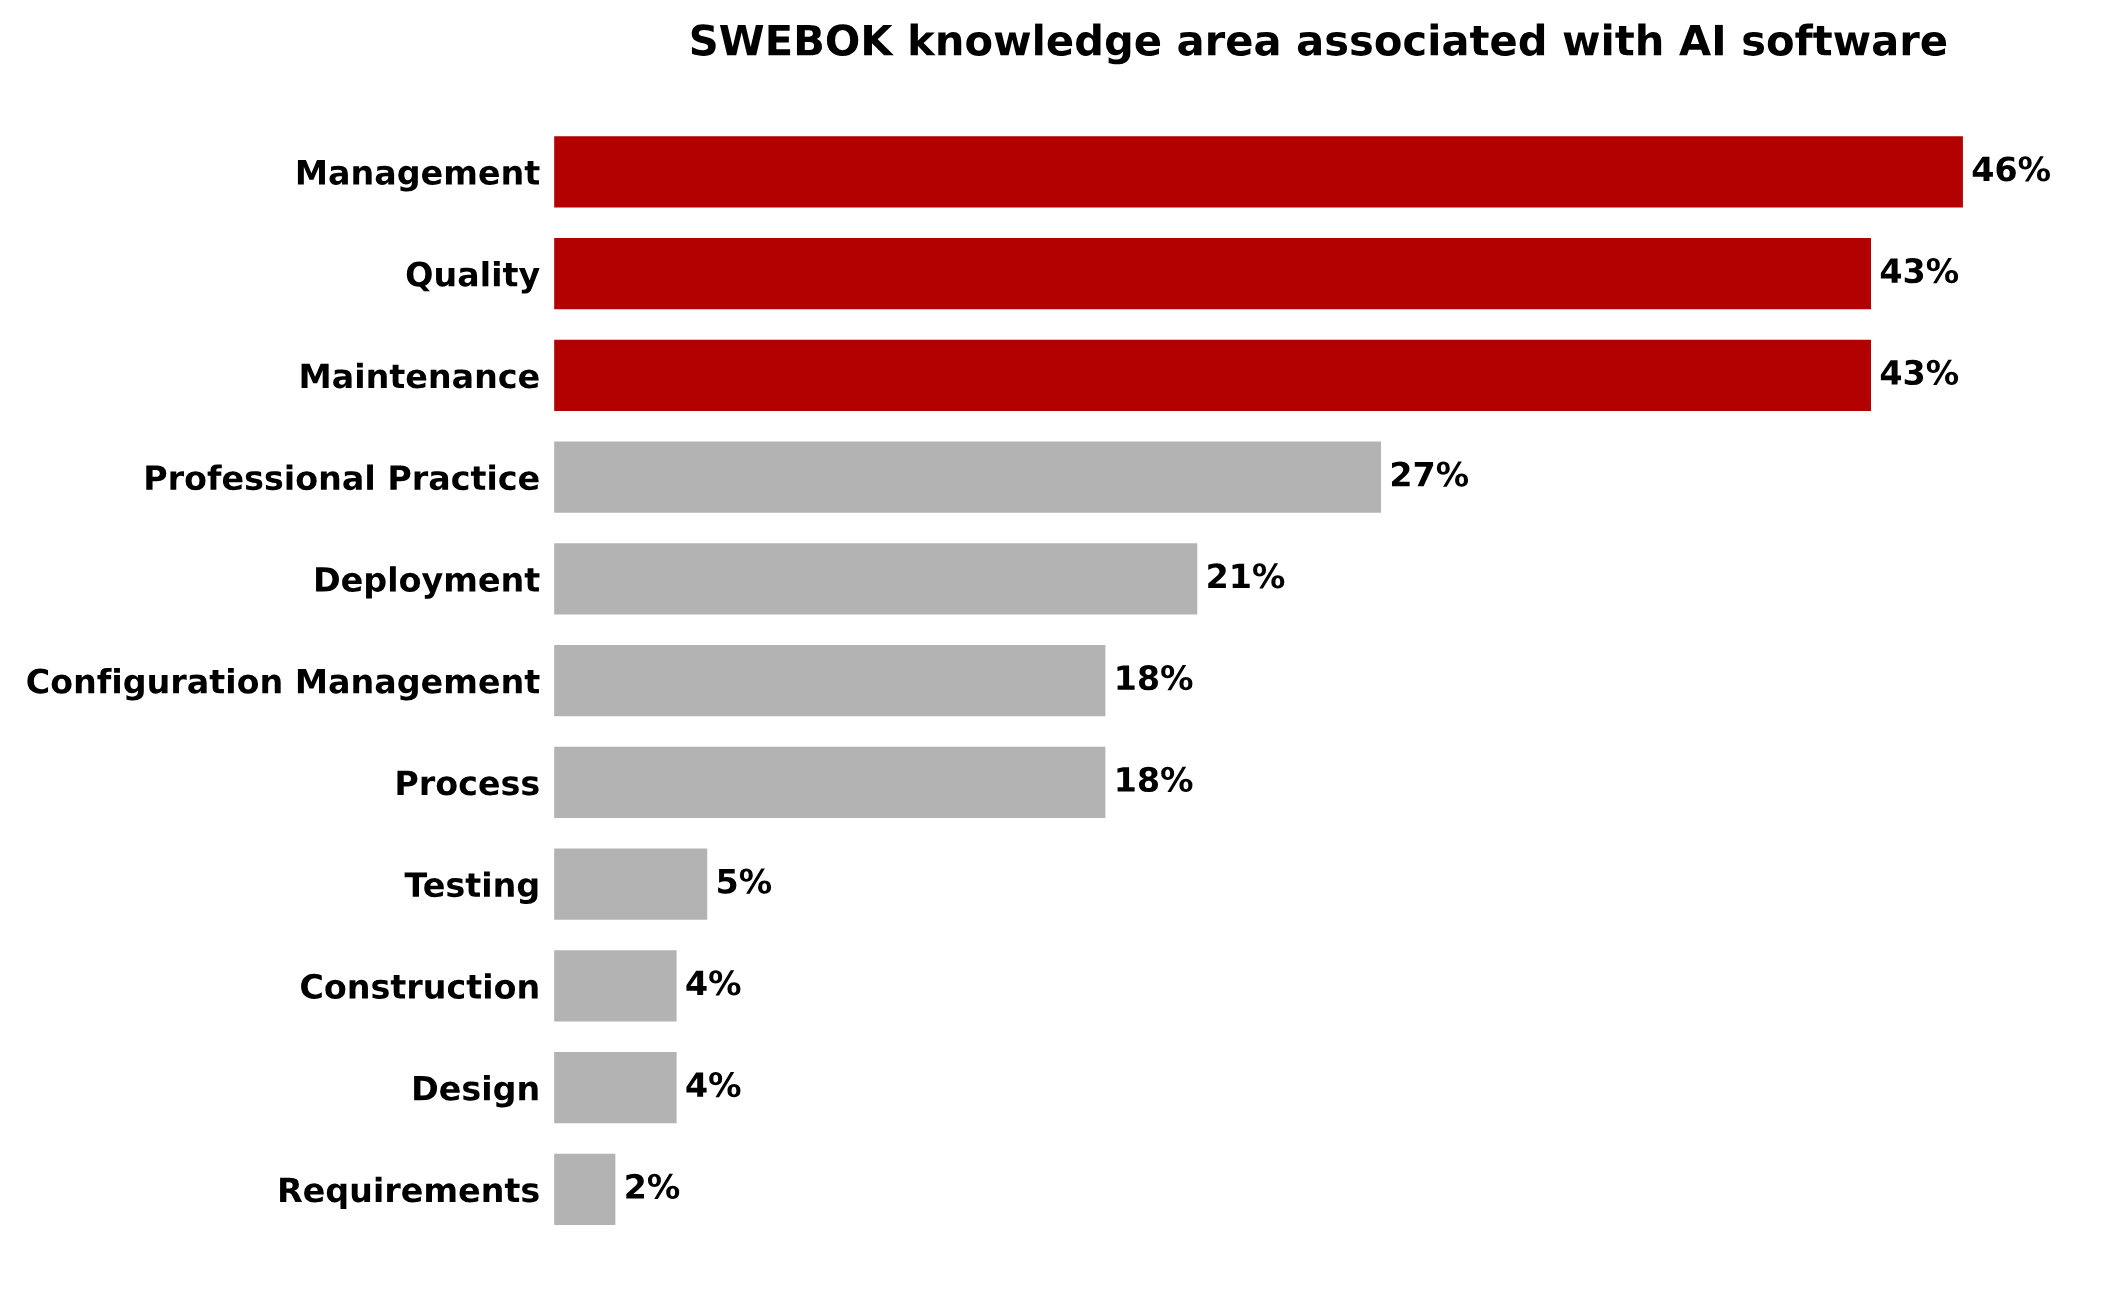 This screenshot has width=2123, height=1304. Describe the element at coordinates (473, 277) in the screenshot. I see `y-tick-label: Quality` at that location.